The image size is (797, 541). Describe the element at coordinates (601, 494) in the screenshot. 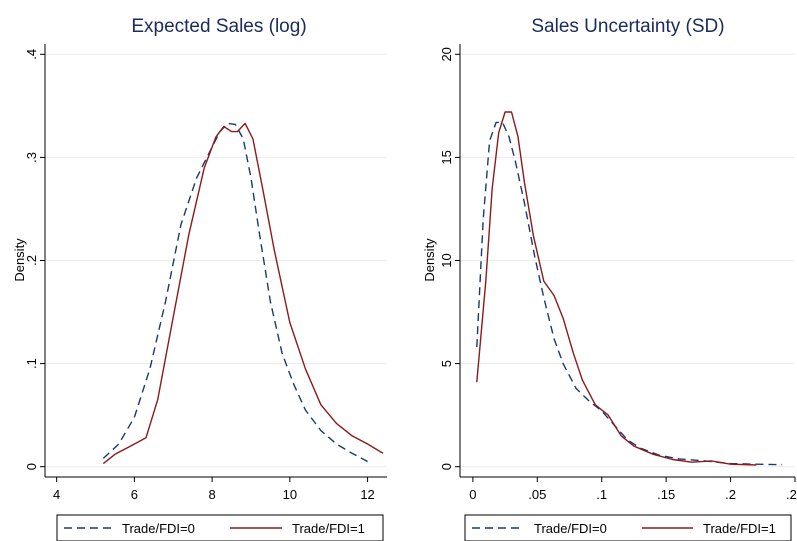

I see `x-tick-label: .1` at that location.